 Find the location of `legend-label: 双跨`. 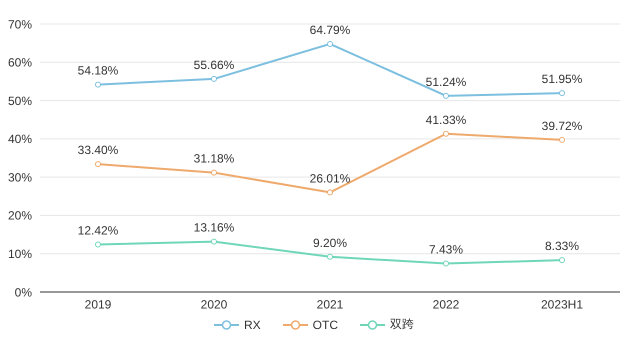

legend-label: 双跨 is located at coordinates (402, 324).